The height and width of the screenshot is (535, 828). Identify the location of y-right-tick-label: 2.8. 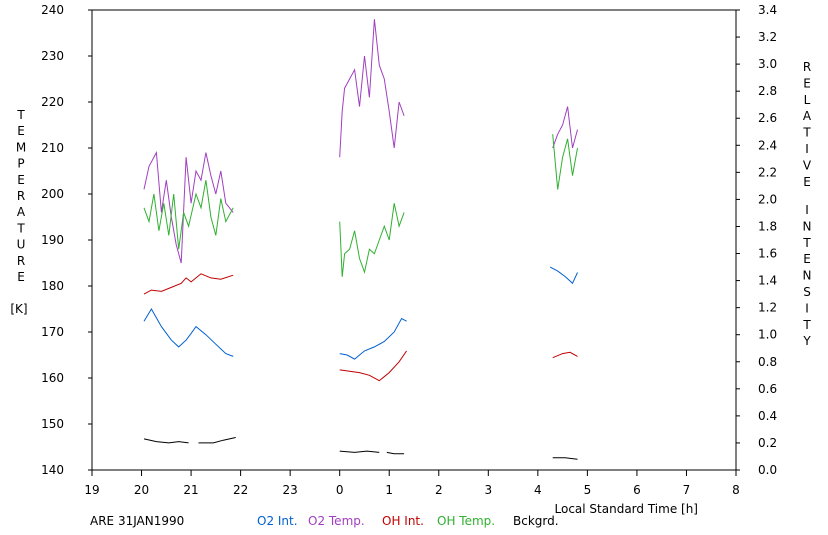
(767, 91).